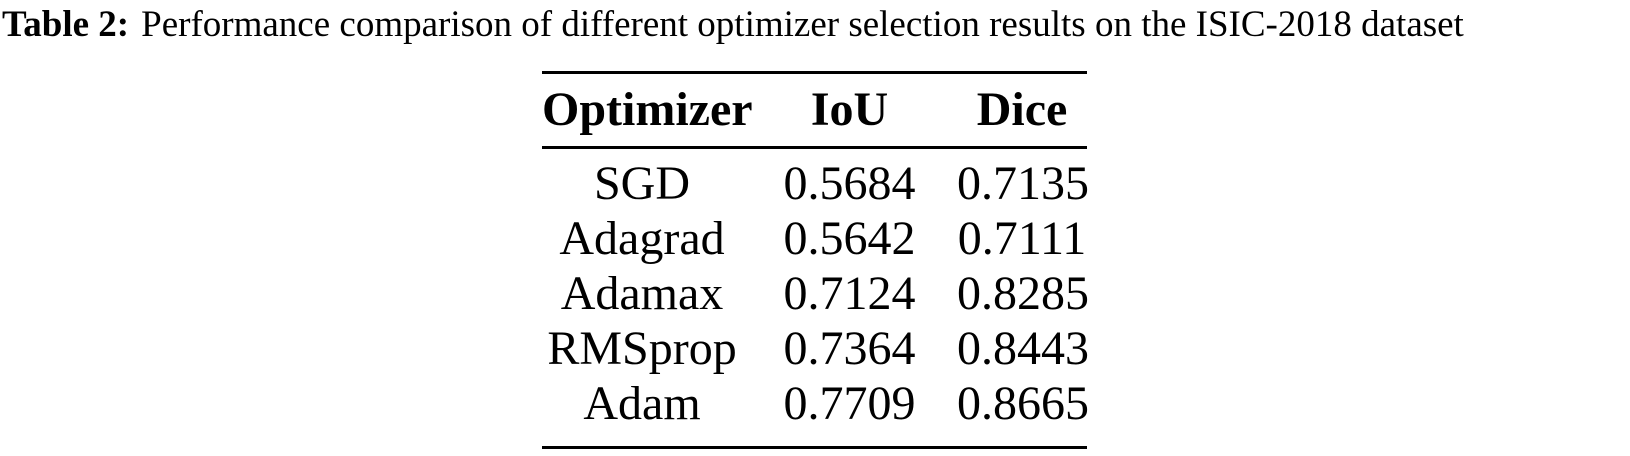  I want to click on table-bottom-rule, so click(814, 447).